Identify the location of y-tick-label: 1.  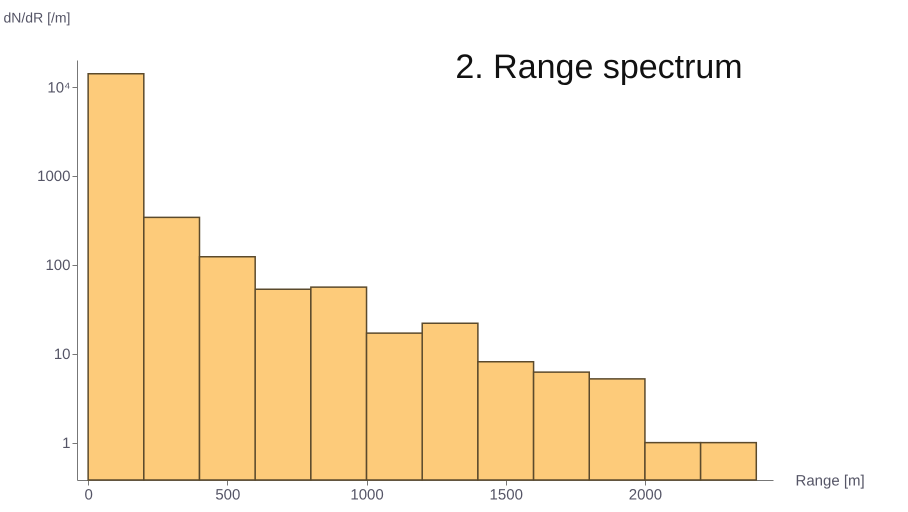
(66, 443).